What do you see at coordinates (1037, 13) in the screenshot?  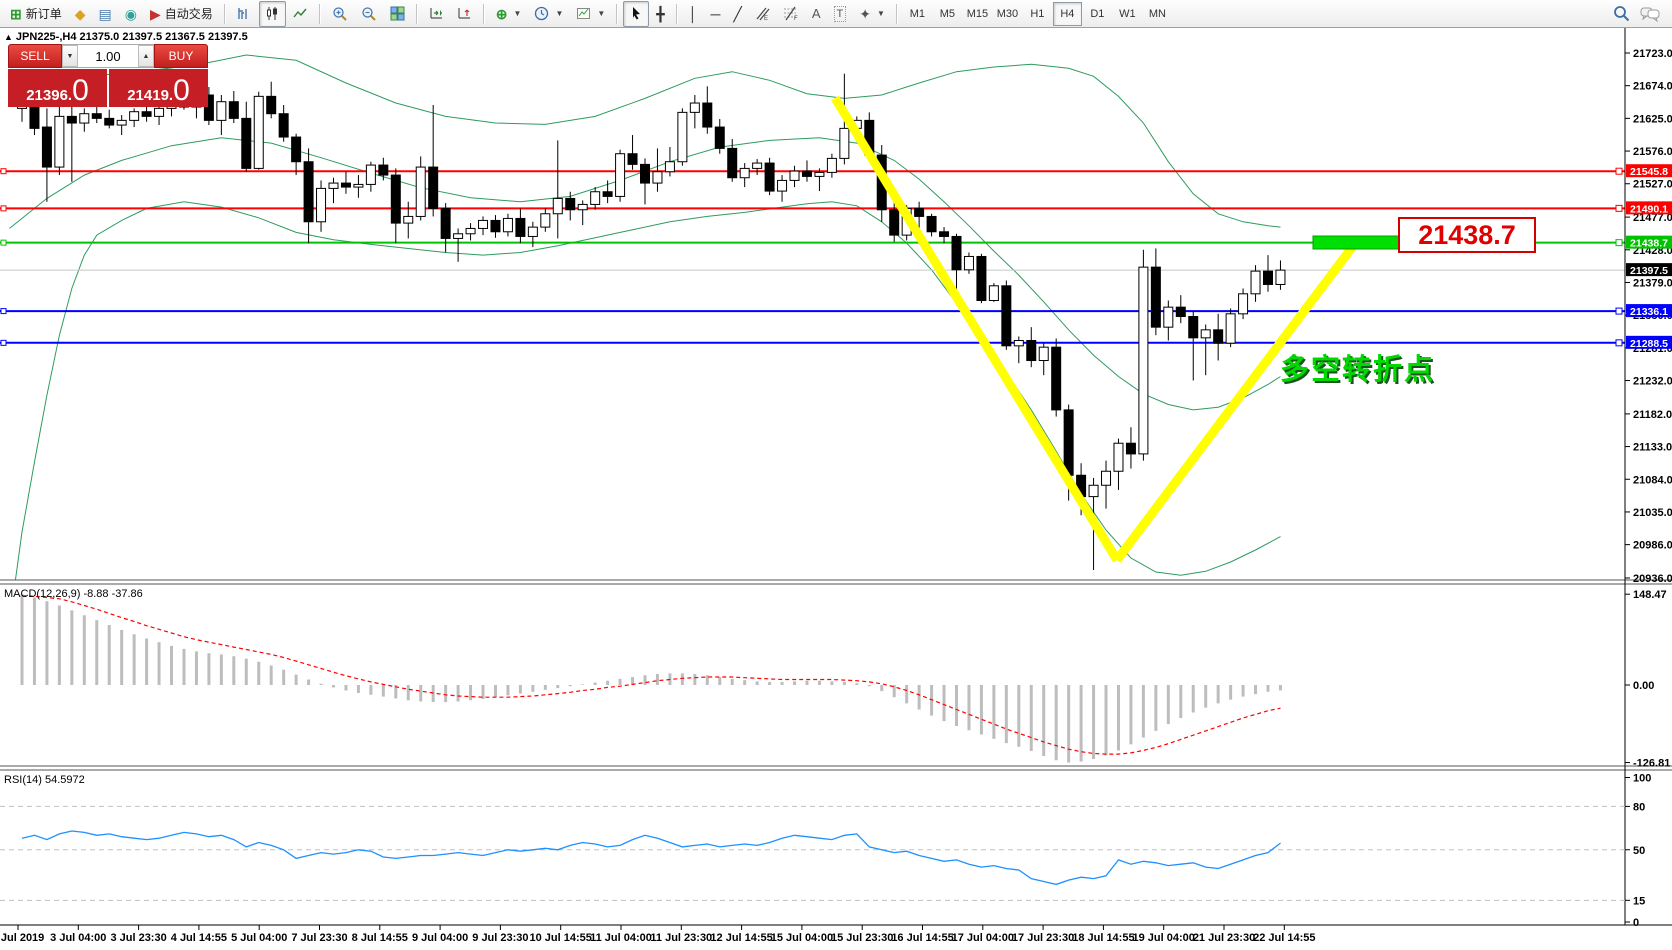 I see `timeframe-h1: H1` at bounding box center [1037, 13].